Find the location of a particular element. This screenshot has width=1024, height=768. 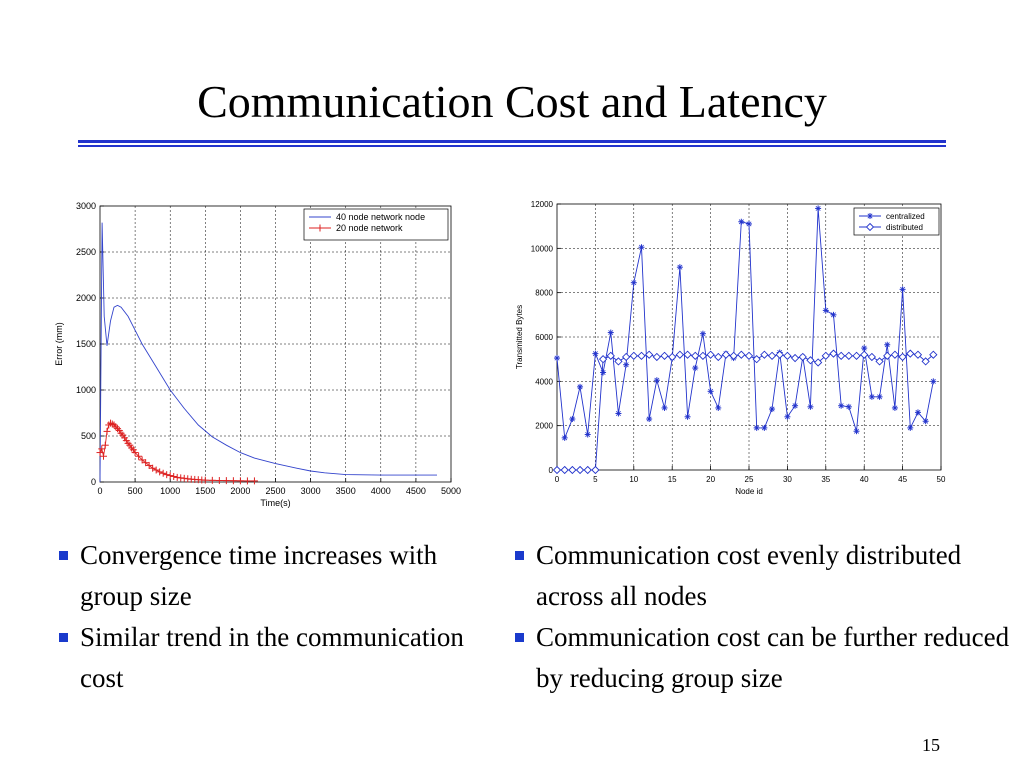

legend-marker is located at coordinates (870, 216).